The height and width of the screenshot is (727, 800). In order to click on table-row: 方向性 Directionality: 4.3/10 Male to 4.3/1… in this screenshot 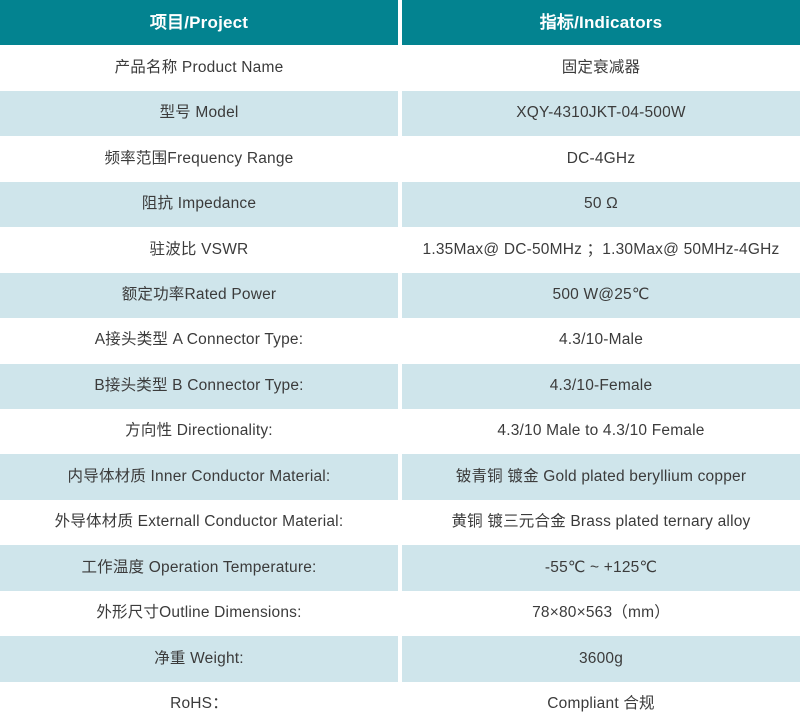, I will do `click(400, 431)`.